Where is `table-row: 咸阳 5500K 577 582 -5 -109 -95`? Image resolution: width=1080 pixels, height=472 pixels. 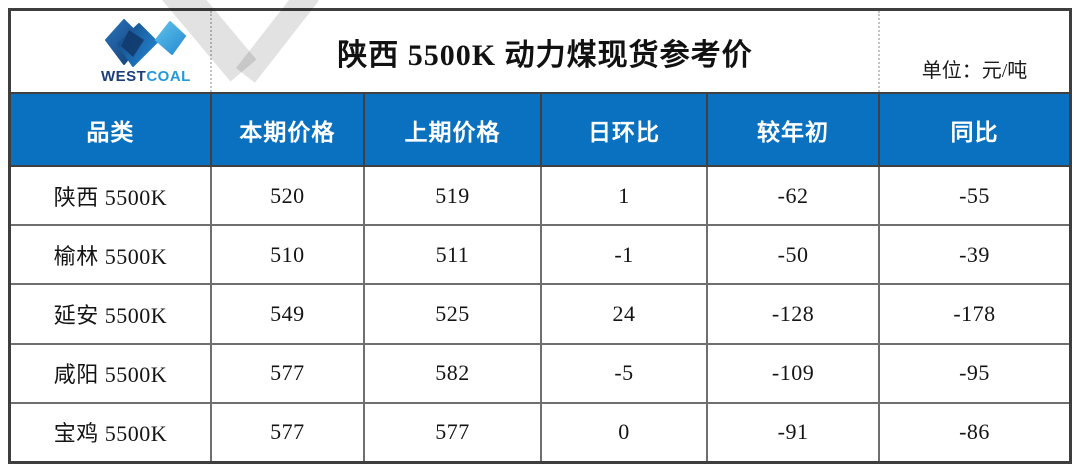
table-row: 咸阳 5500K 577 582 -5 -109 -95 is located at coordinates (540, 372).